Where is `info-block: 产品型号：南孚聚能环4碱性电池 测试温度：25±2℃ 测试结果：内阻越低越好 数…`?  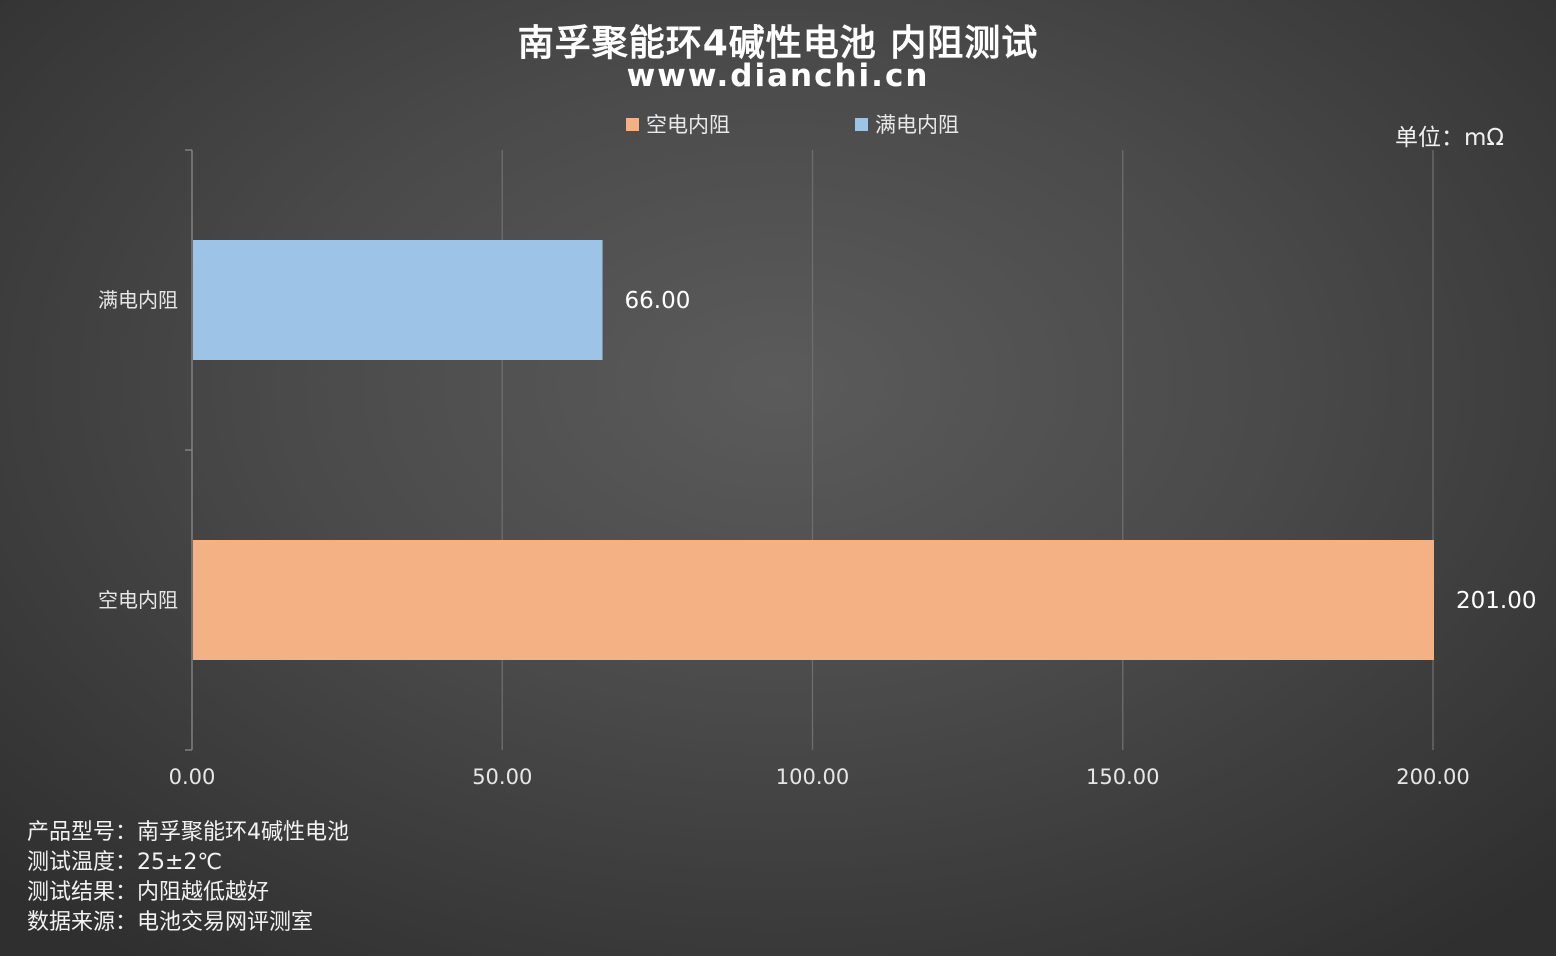
info-block: 产品型号：南孚聚能环4碱性电池 测试温度：25±2℃ 测试结果：内阻越低越好 数… is located at coordinates (188, 878).